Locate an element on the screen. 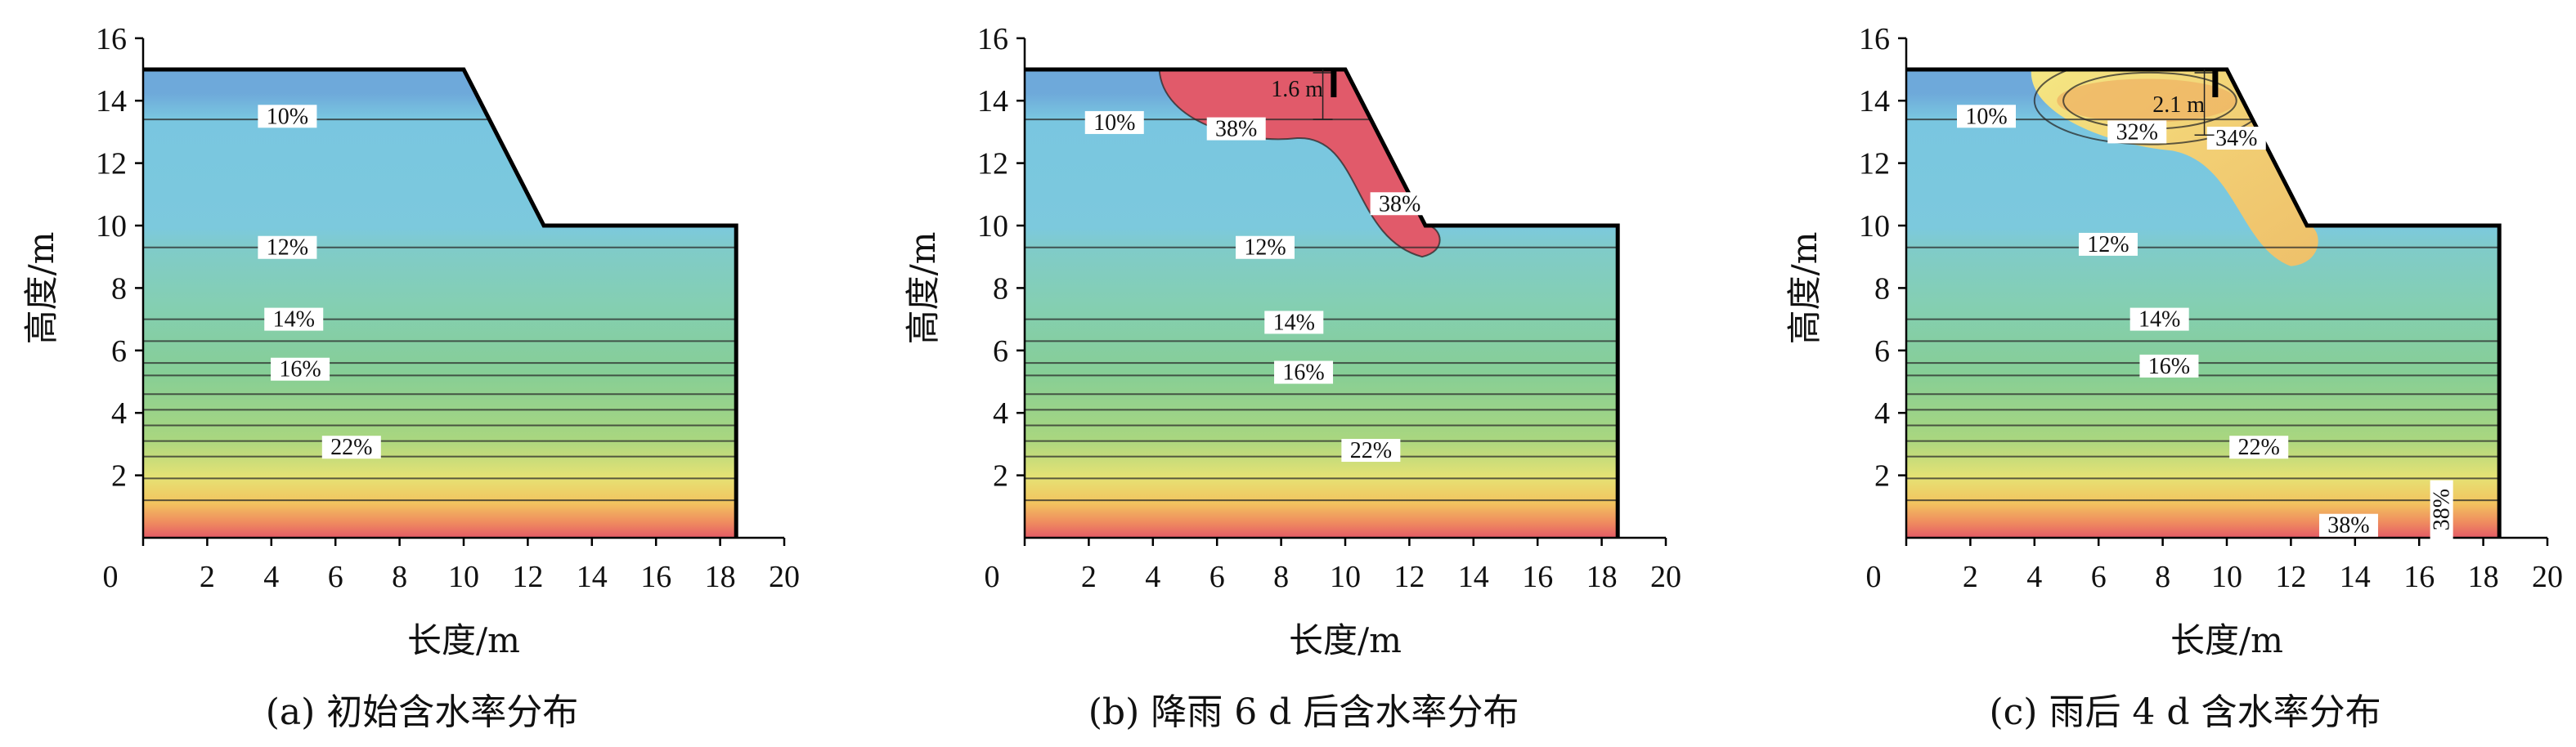  moisture-gradient is located at coordinates (440, 303).